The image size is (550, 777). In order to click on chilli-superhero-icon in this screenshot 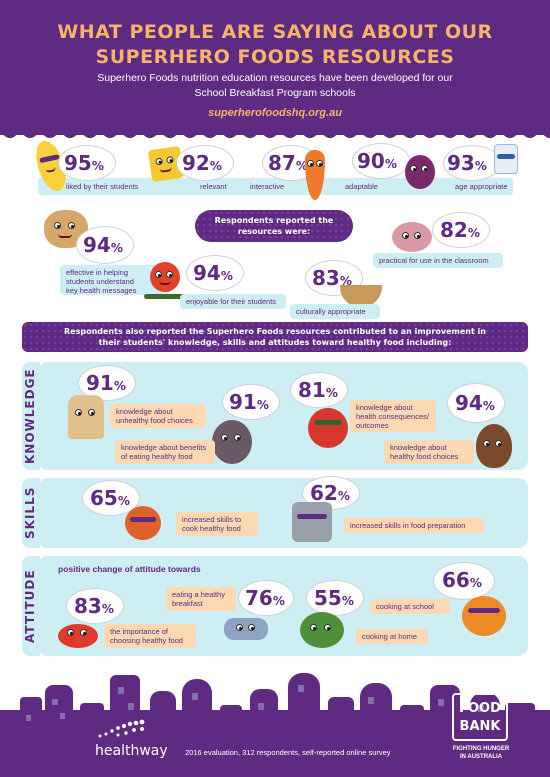, I will do `click(328, 428)`.